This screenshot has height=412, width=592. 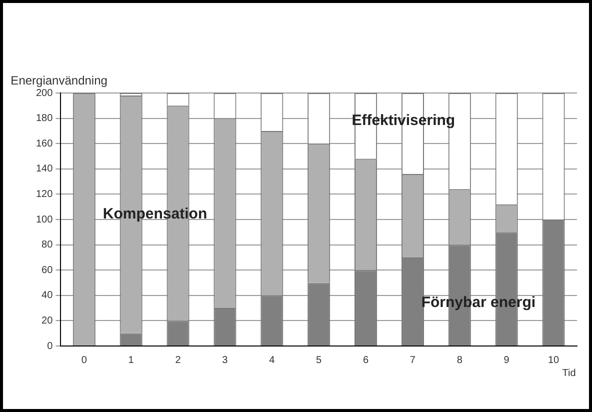 I want to click on y-tick-label: 80, so click(x=48, y=245).